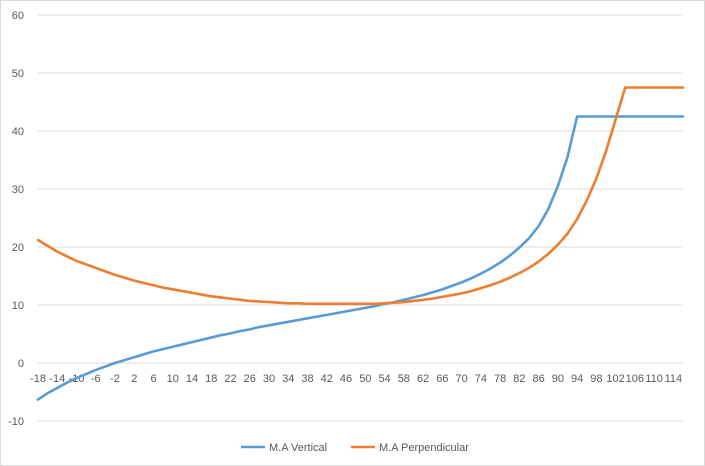 This screenshot has width=705, height=466. I want to click on x-tick-label: 66, so click(442, 379).